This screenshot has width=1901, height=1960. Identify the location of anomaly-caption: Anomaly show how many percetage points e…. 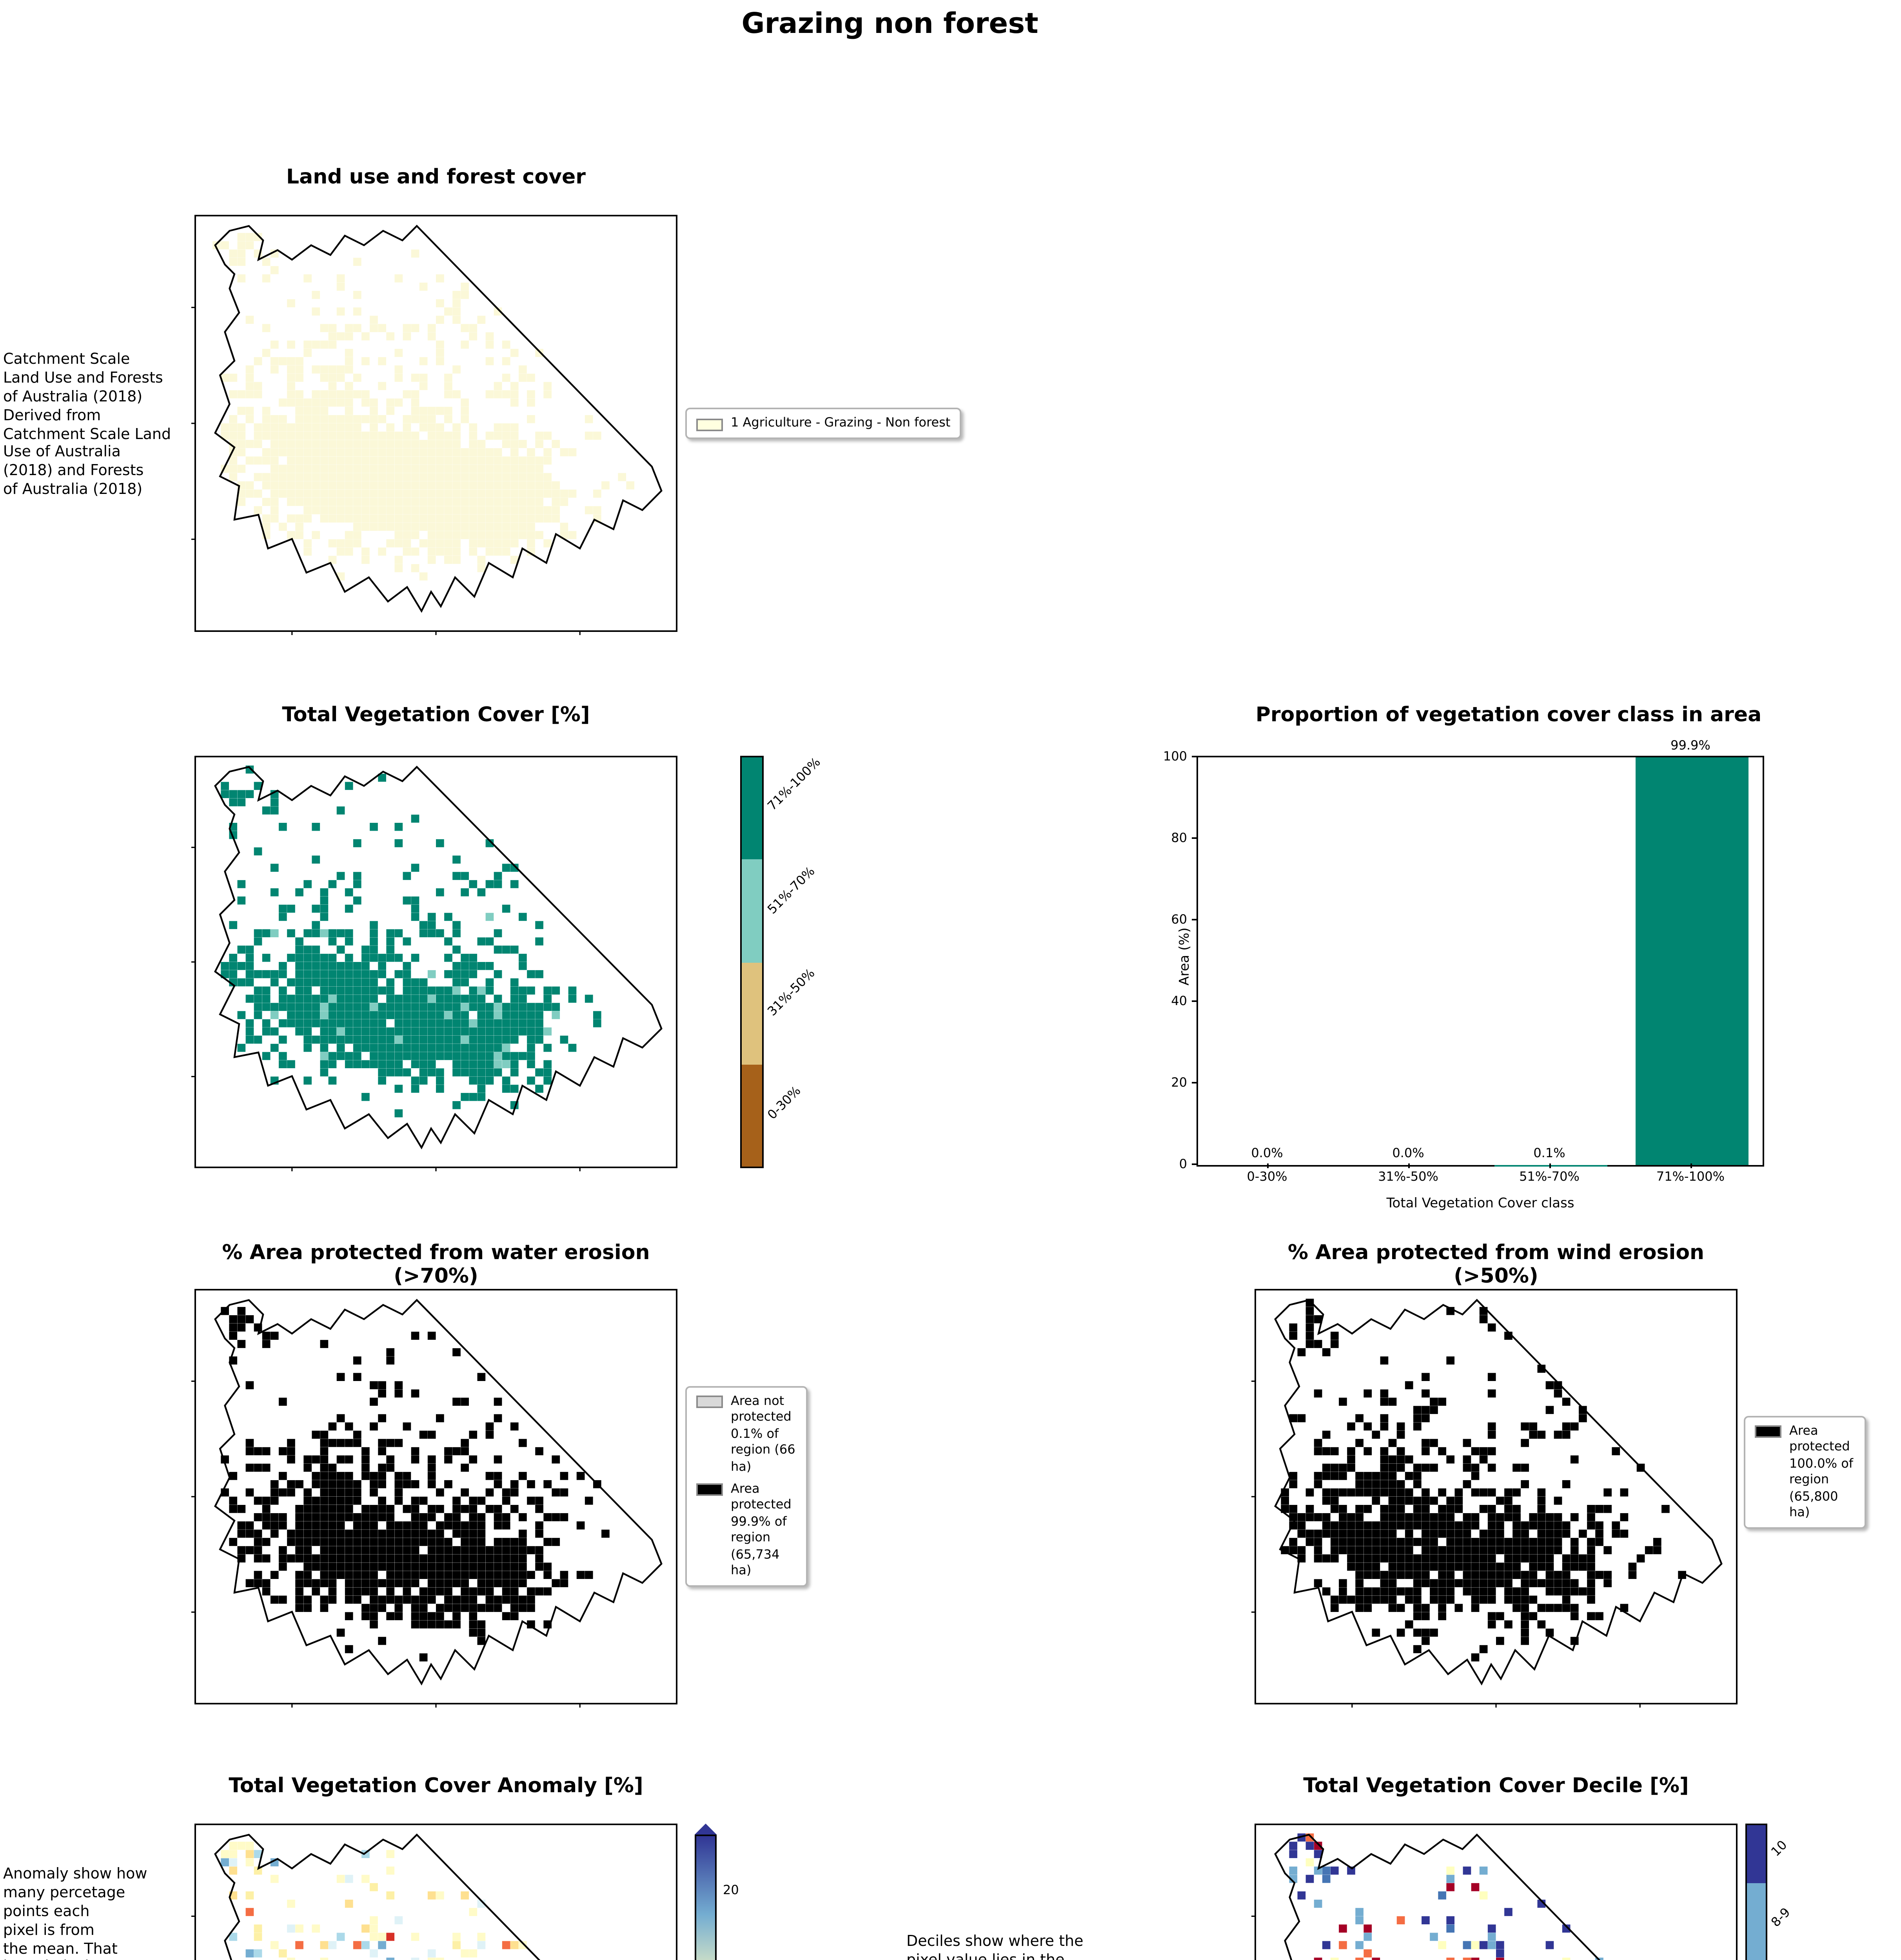
(75, 1913).